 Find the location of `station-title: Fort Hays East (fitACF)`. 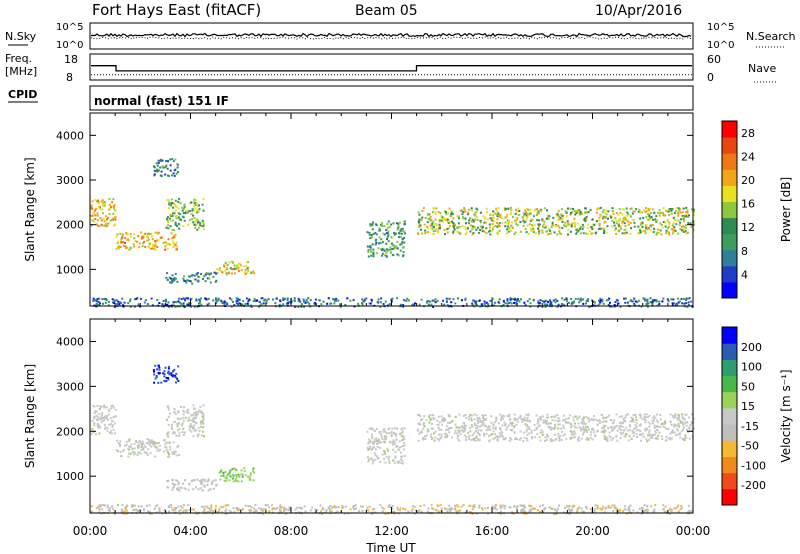

station-title: Fort Hays East (fitACF) is located at coordinates (176, 10).